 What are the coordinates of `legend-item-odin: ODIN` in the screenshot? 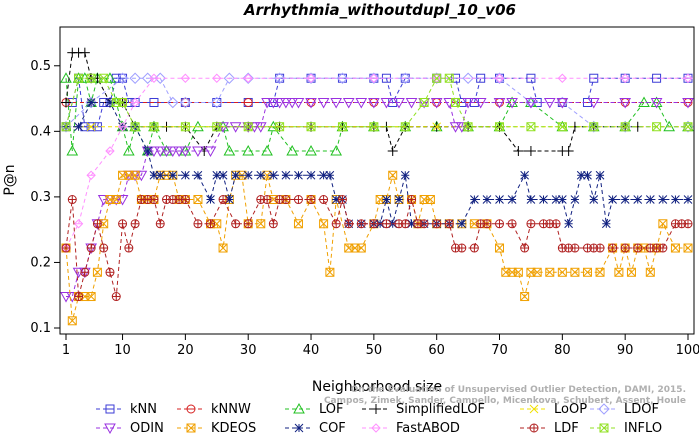 It's located at (130, 427).